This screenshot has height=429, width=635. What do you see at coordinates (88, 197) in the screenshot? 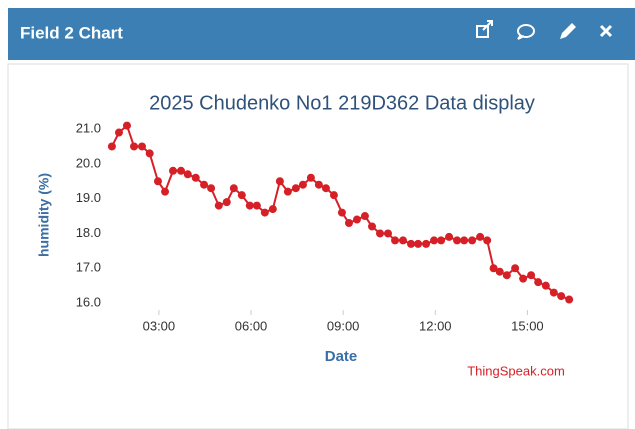
I see `y-tick-label: 19.0` at bounding box center [88, 197].